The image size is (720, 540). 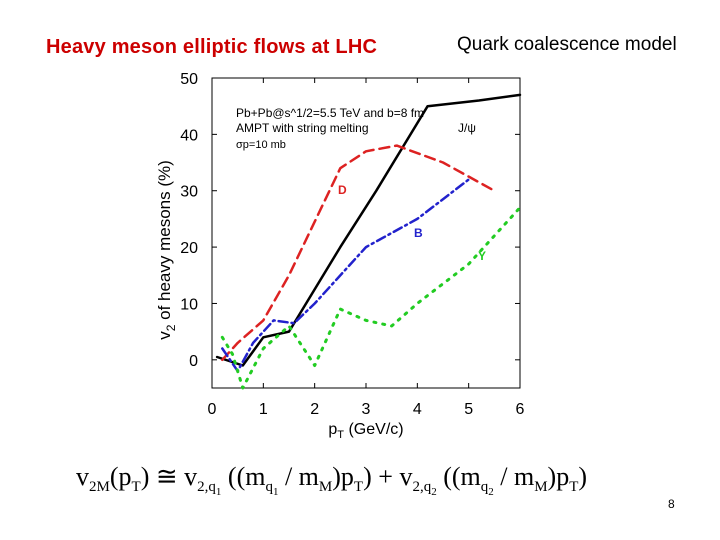 What do you see at coordinates (243, 476) in the screenshot?
I see `eq-t1-open: ((m` at bounding box center [243, 476].